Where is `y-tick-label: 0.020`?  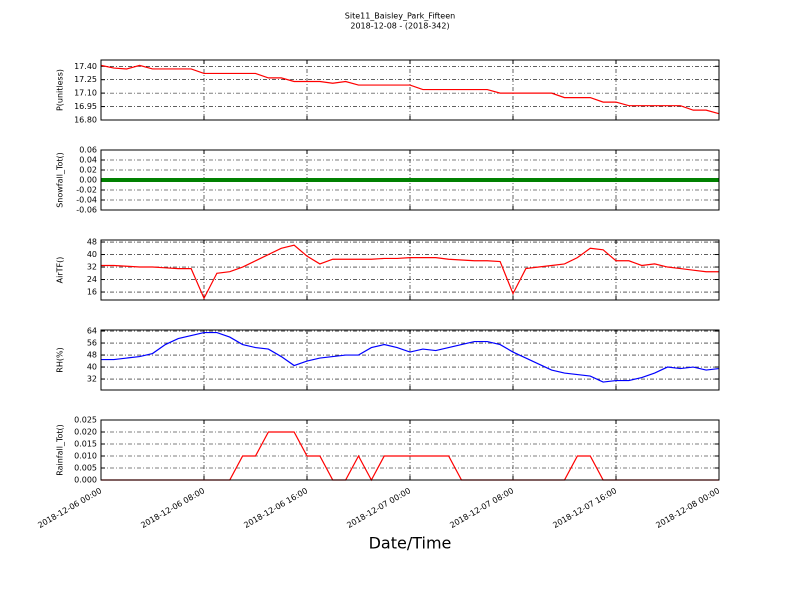
y-tick-label: 0.020 is located at coordinates (85, 432).